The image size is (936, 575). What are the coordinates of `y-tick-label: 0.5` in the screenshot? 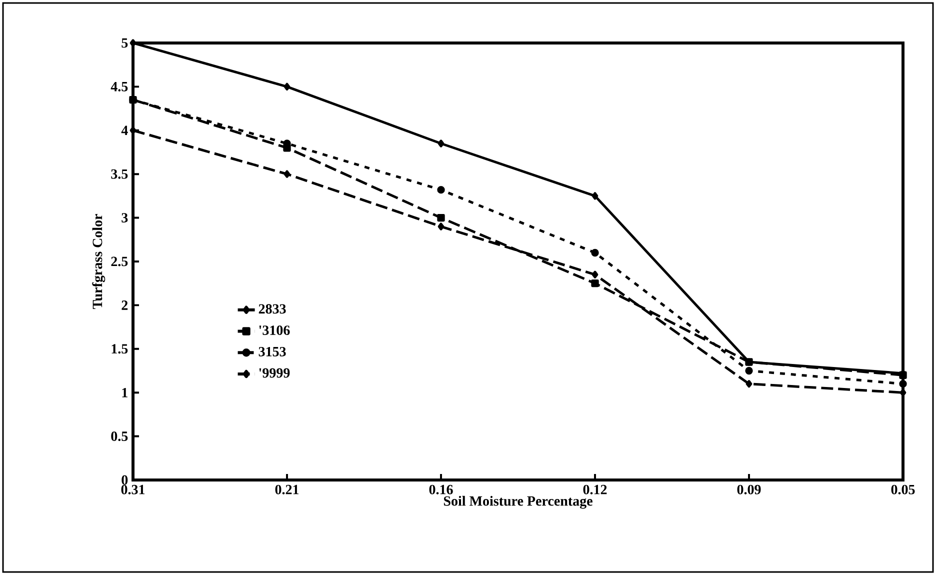 It's located at (119, 437).